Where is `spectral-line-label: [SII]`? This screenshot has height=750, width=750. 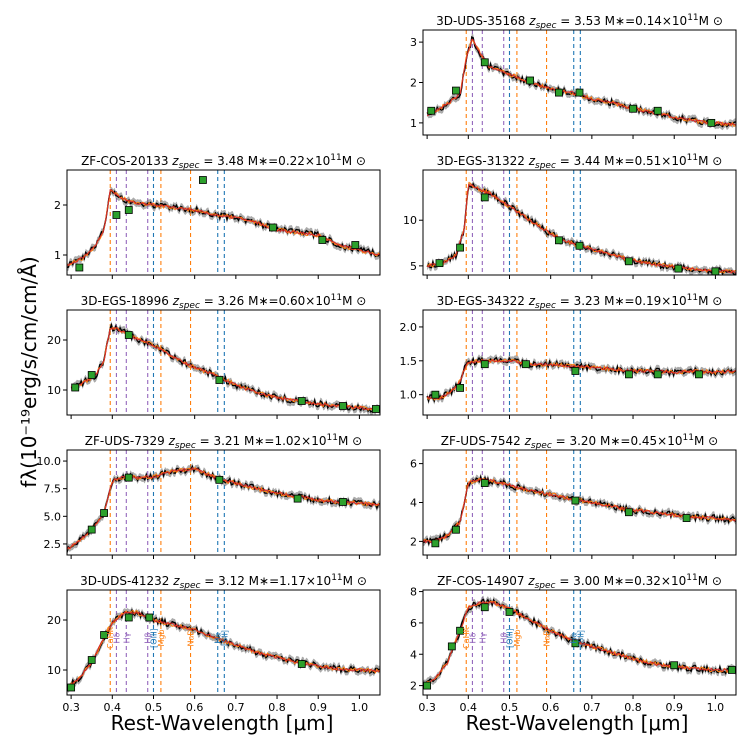 spectral-line-label: [SII] is located at coordinates (224, 638).